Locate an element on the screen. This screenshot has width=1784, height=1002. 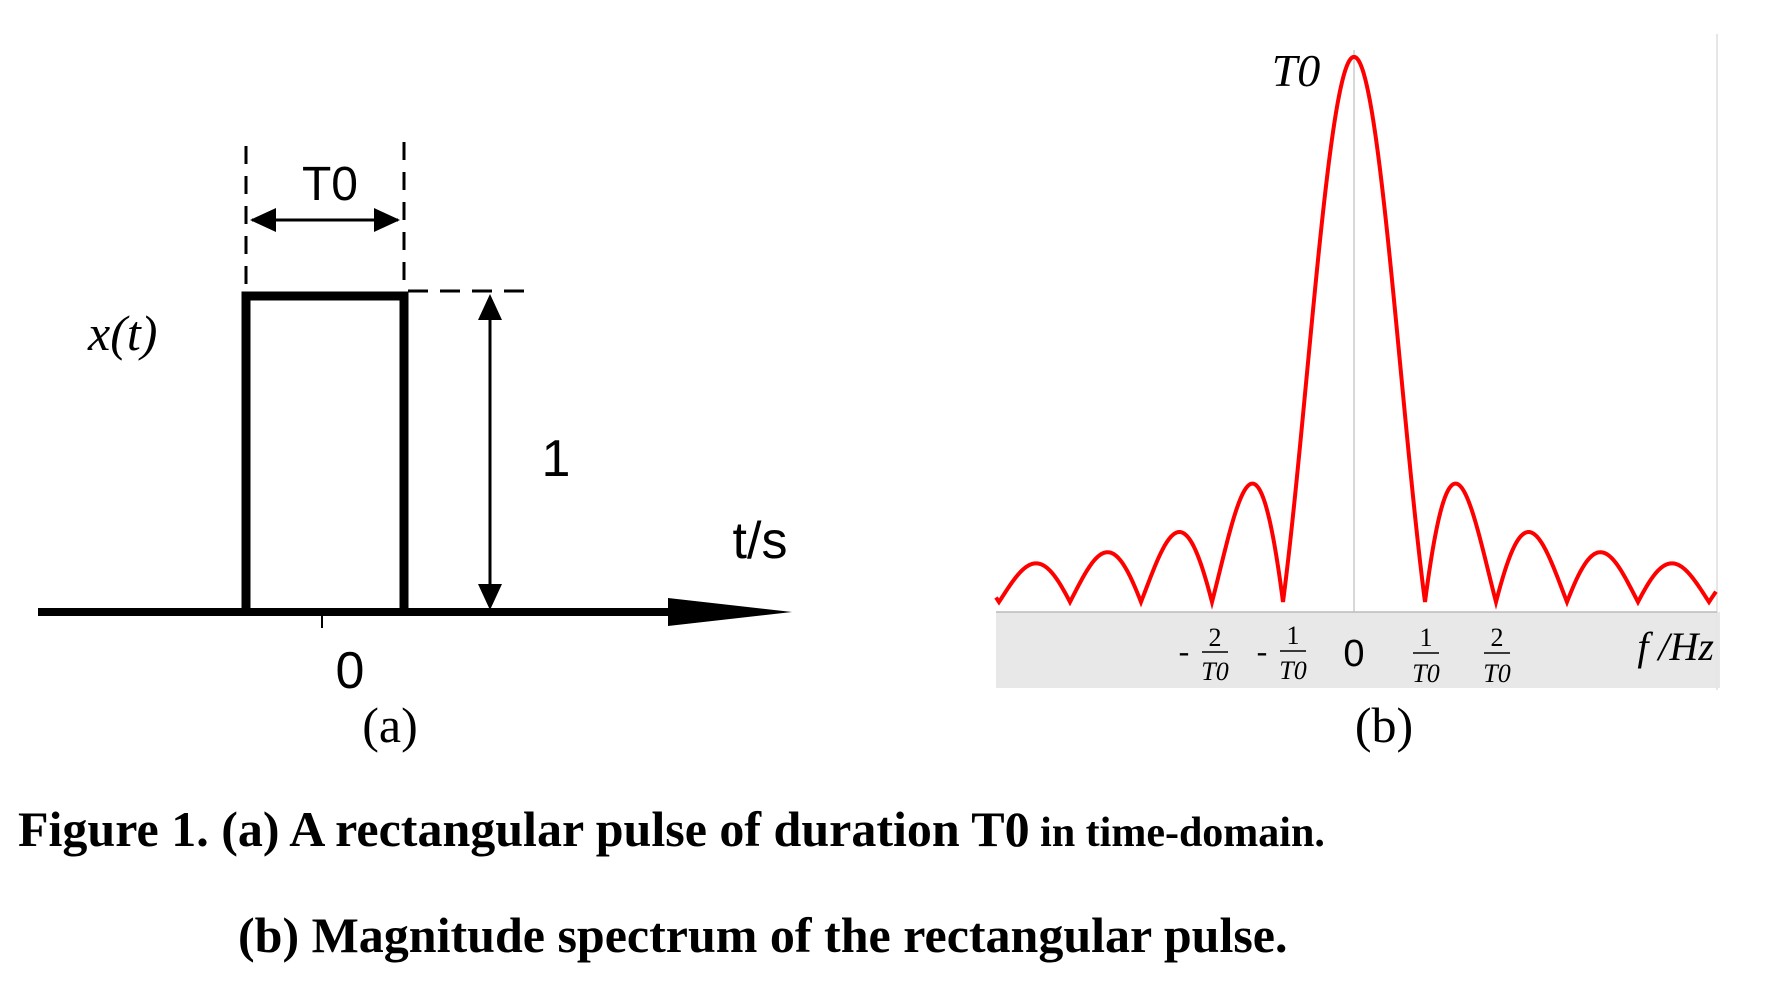
caption-tail: in time-domain. is located at coordinates (1177, 833).